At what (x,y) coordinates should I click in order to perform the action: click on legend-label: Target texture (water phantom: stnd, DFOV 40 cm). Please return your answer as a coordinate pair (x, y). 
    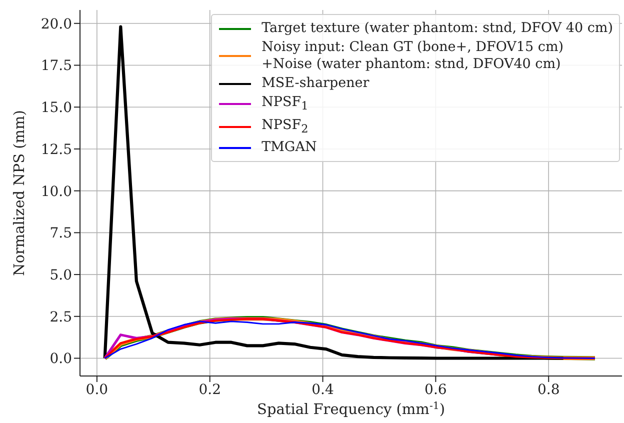
    Looking at the image, I should click on (437, 28).